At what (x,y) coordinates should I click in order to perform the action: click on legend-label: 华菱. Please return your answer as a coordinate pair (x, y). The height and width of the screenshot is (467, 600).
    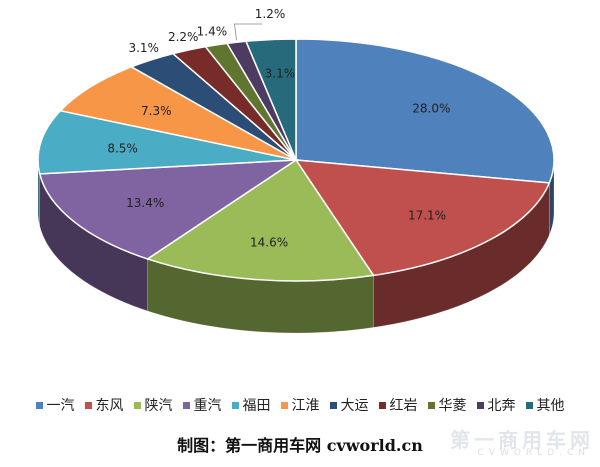
    Looking at the image, I should click on (452, 406).